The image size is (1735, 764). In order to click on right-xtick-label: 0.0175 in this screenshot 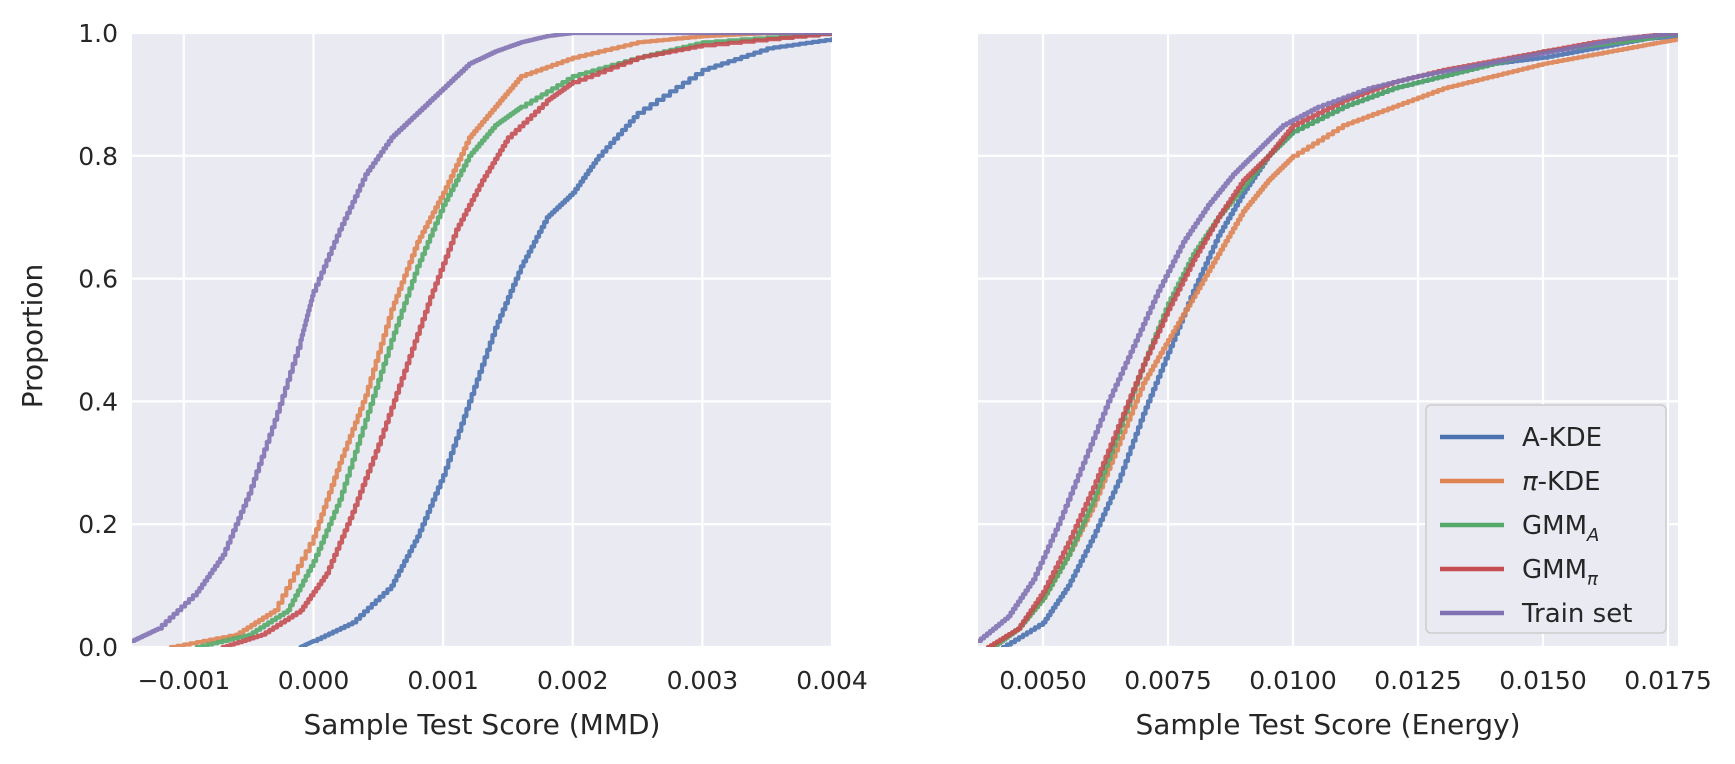, I will do `click(1667, 680)`.